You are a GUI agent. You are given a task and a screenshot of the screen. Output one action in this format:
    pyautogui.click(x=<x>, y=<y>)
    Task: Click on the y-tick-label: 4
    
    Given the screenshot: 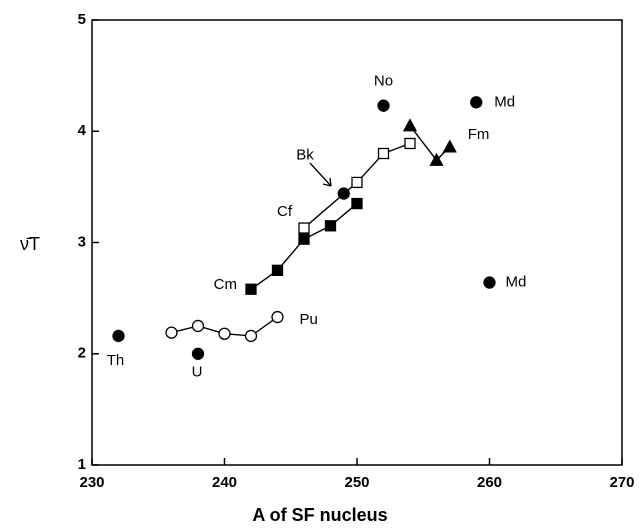 What is the action you would take?
    pyautogui.click(x=82, y=130)
    